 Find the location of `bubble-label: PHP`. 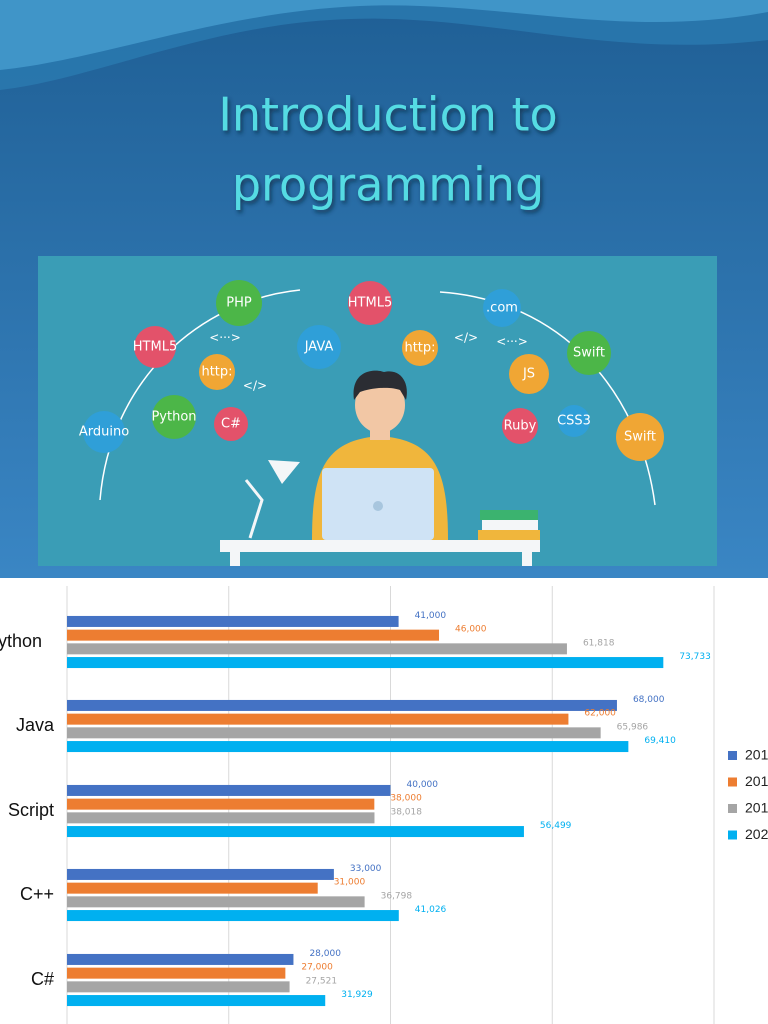

bubble-label: PHP is located at coordinates (239, 303).